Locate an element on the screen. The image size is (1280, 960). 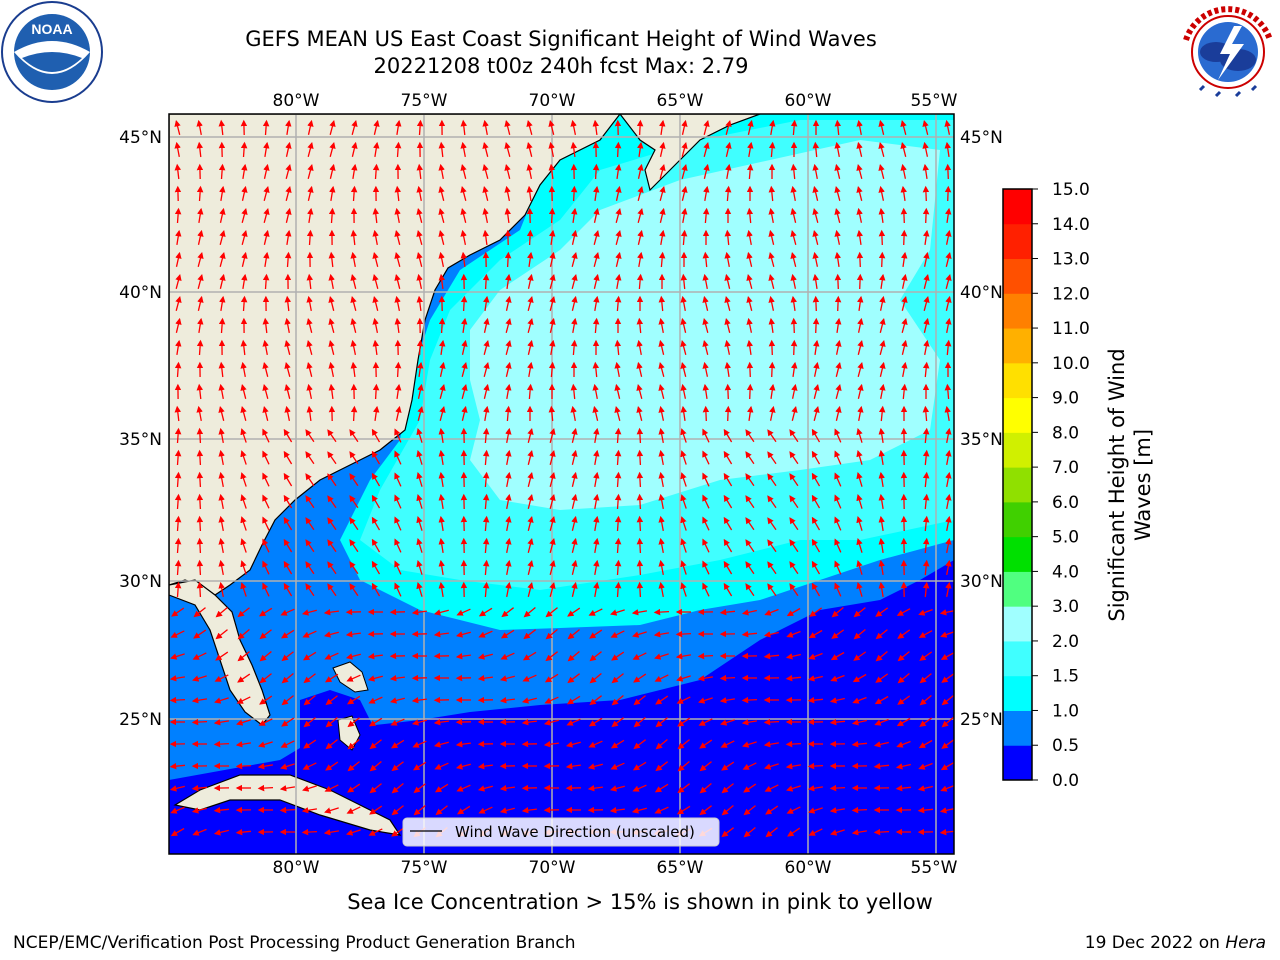
lon-label-bottom: 80°W is located at coordinates (296, 868).